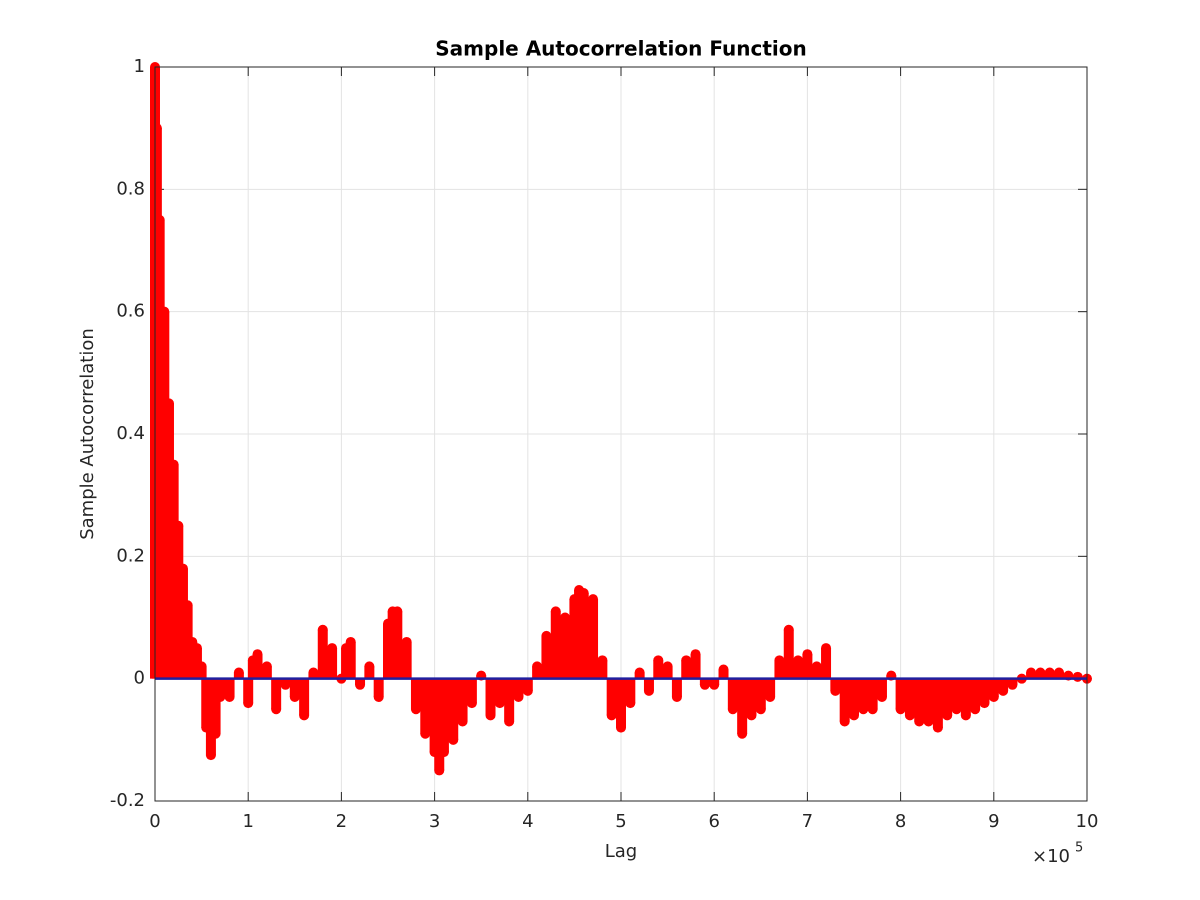  What do you see at coordinates (247, 821) in the screenshot?
I see `x-tick-label: 1` at bounding box center [247, 821].